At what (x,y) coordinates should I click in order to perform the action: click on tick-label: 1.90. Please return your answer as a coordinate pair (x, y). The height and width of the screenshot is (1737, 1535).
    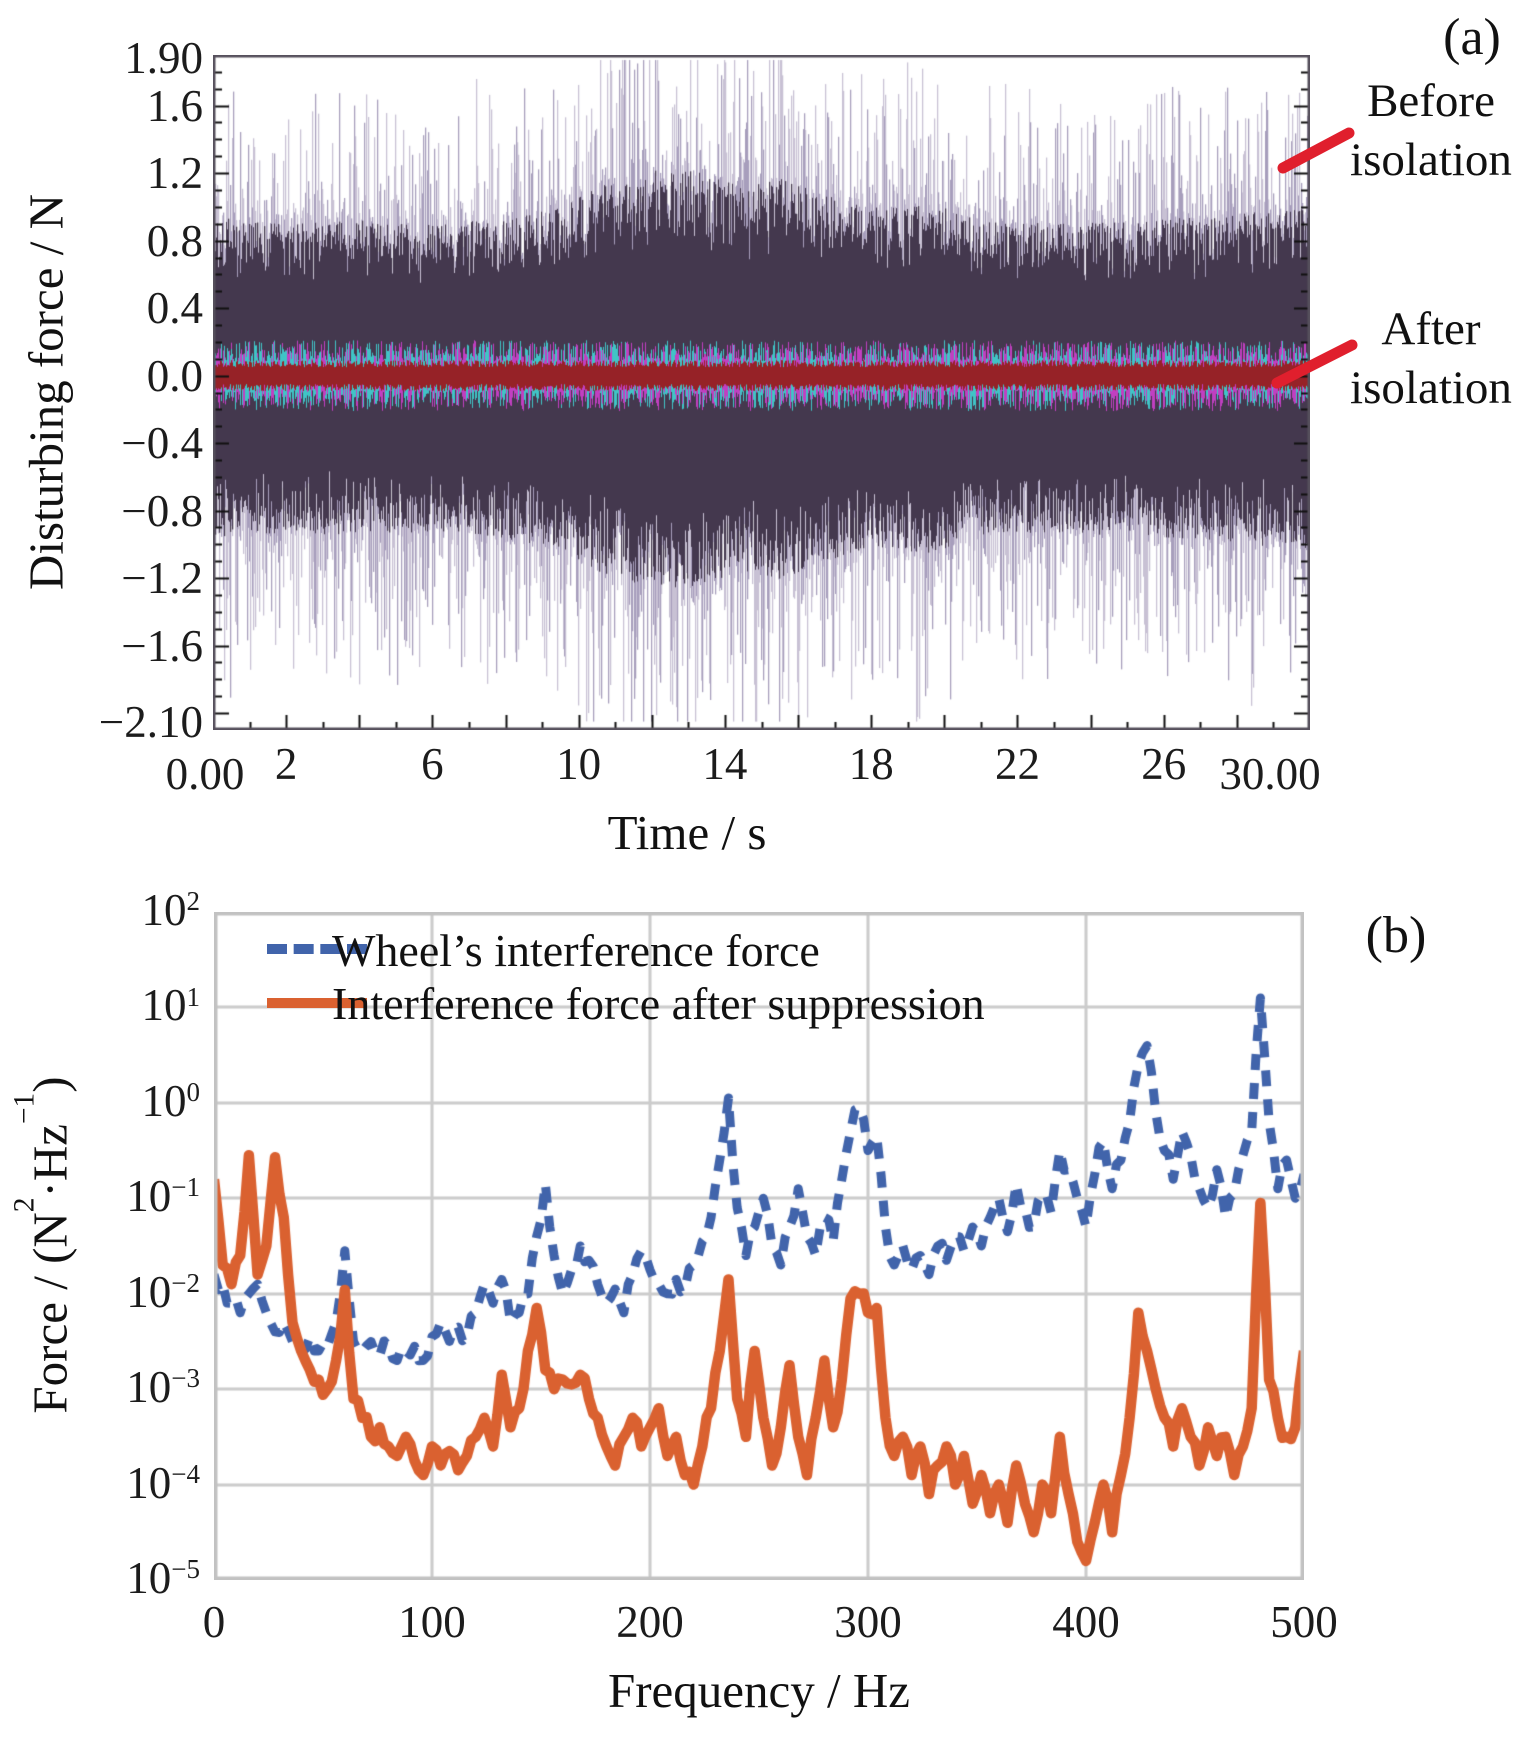
    Looking at the image, I should click on (163, 58).